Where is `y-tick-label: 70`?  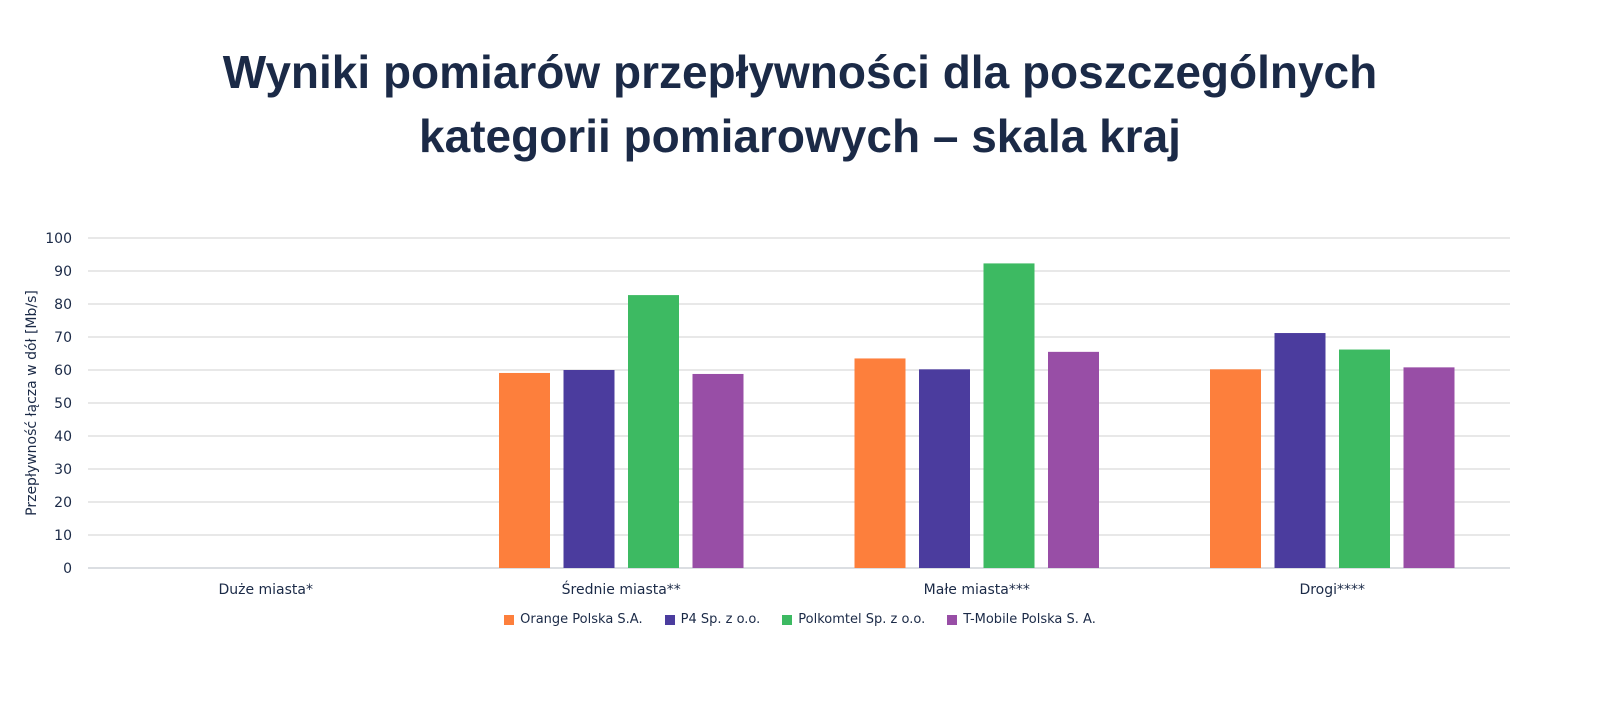
y-tick-label: 70 is located at coordinates (63, 338).